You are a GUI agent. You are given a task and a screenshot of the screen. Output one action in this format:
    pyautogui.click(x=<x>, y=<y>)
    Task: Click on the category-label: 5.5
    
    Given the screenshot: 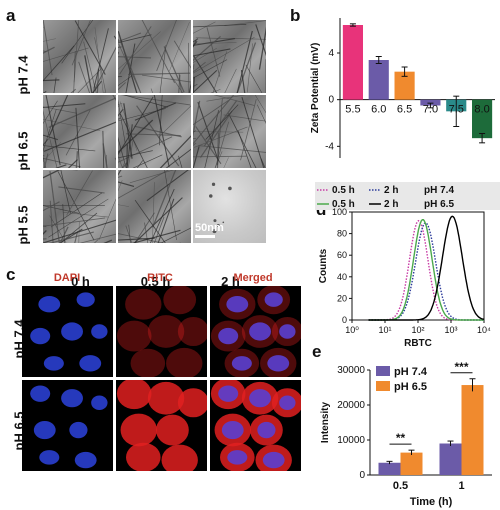 What is the action you would take?
    pyautogui.click(x=352, y=110)
    